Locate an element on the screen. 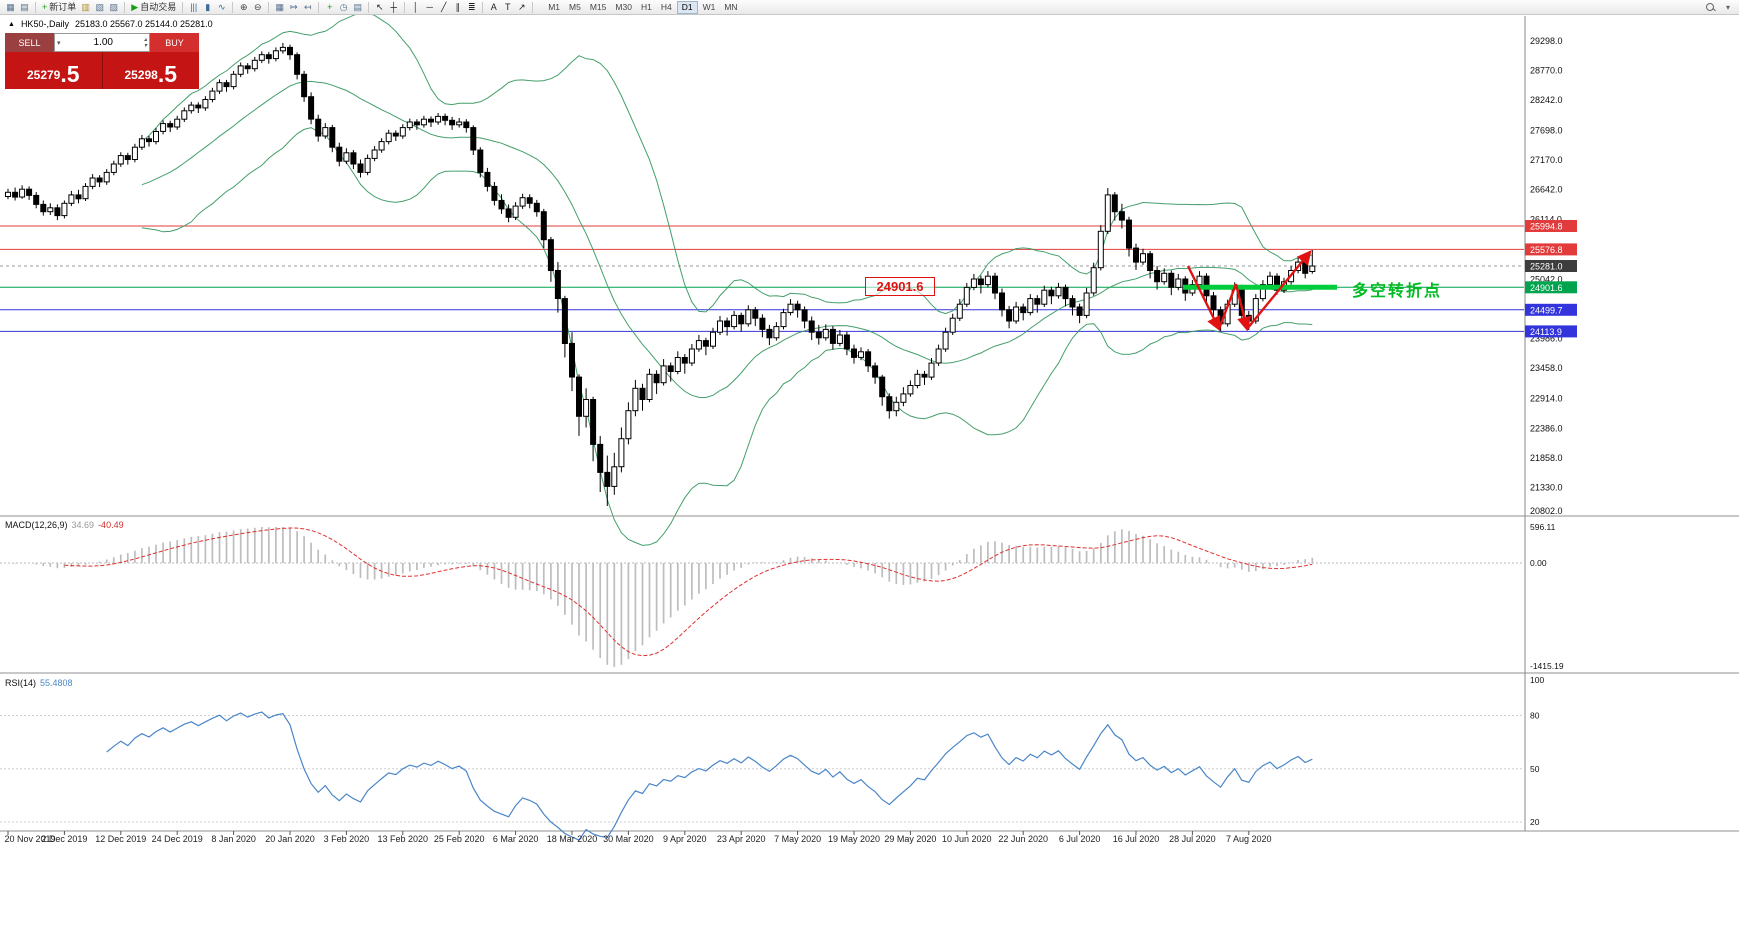 Image resolution: width=1739 pixels, height=940 pixels. timeframe-m15: M15 is located at coordinates (598, 6).